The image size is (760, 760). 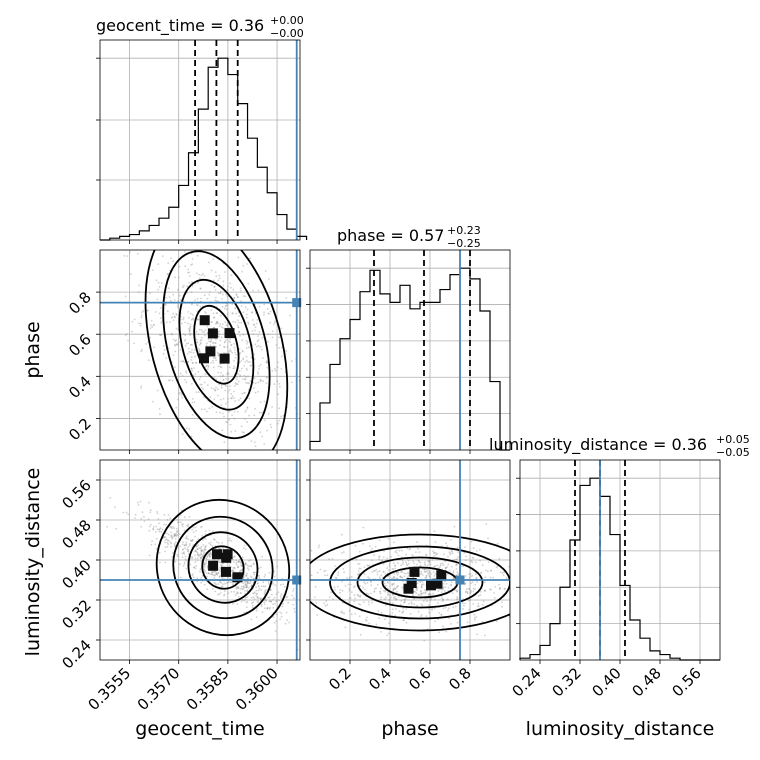 I want to click on scatter-luminosity-distance-vs-geocent-time-xtick-label-0: 0.3555, so click(x=109, y=689).